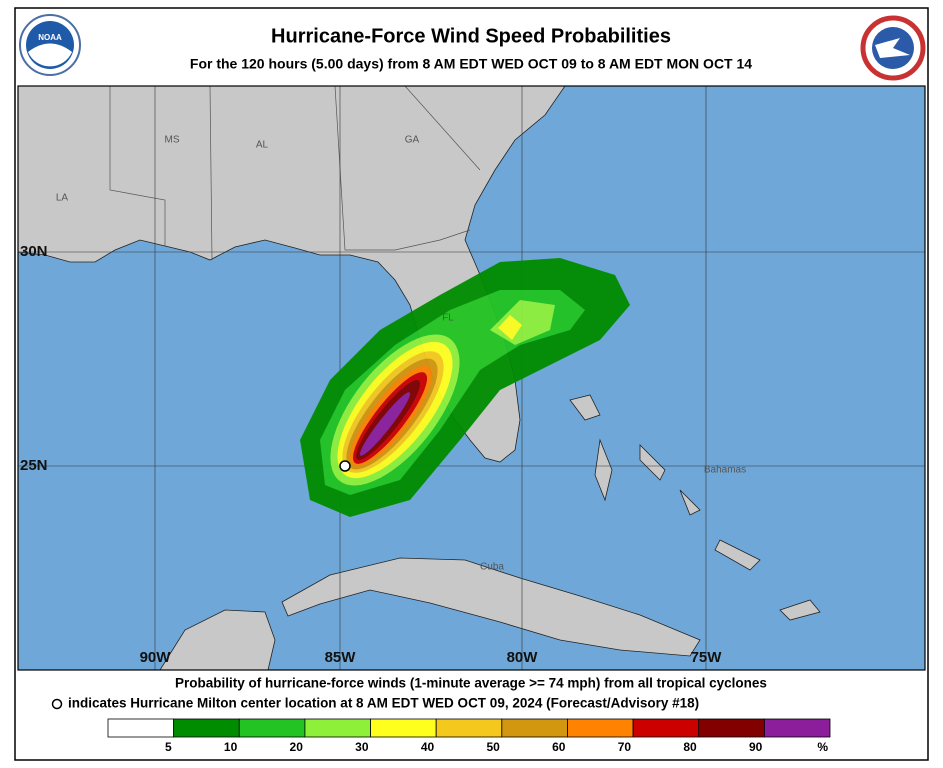 The height and width of the screenshot is (768, 943). What do you see at coordinates (893, 48) in the screenshot?
I see `nws-logo` at bounding box center [893, 48].